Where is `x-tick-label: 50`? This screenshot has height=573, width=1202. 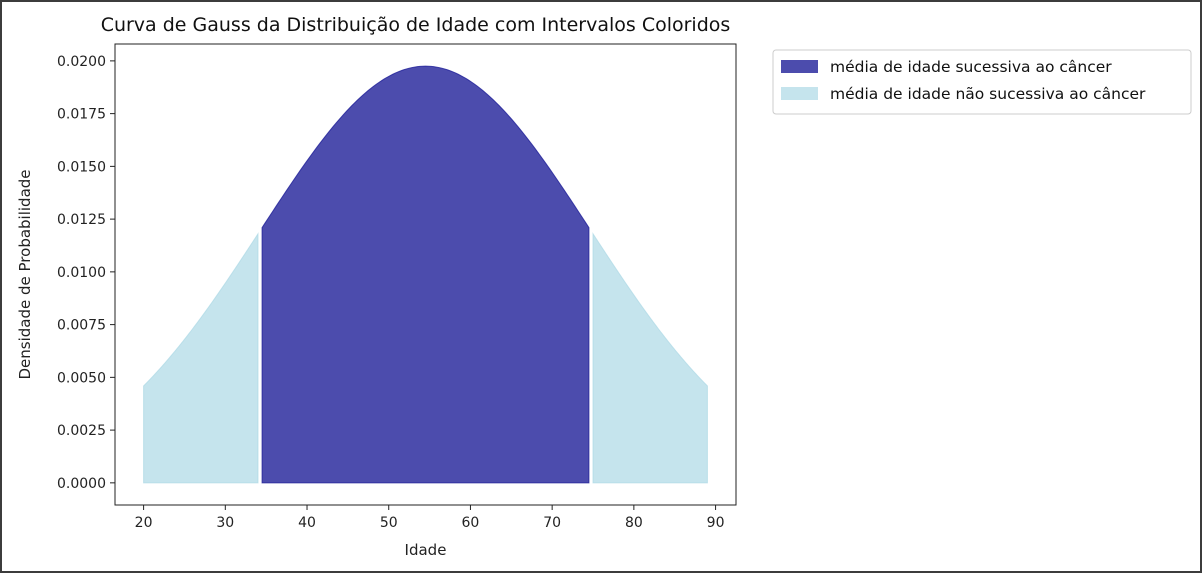
x-tick-label: 50 is located at coordinates (389, 523).